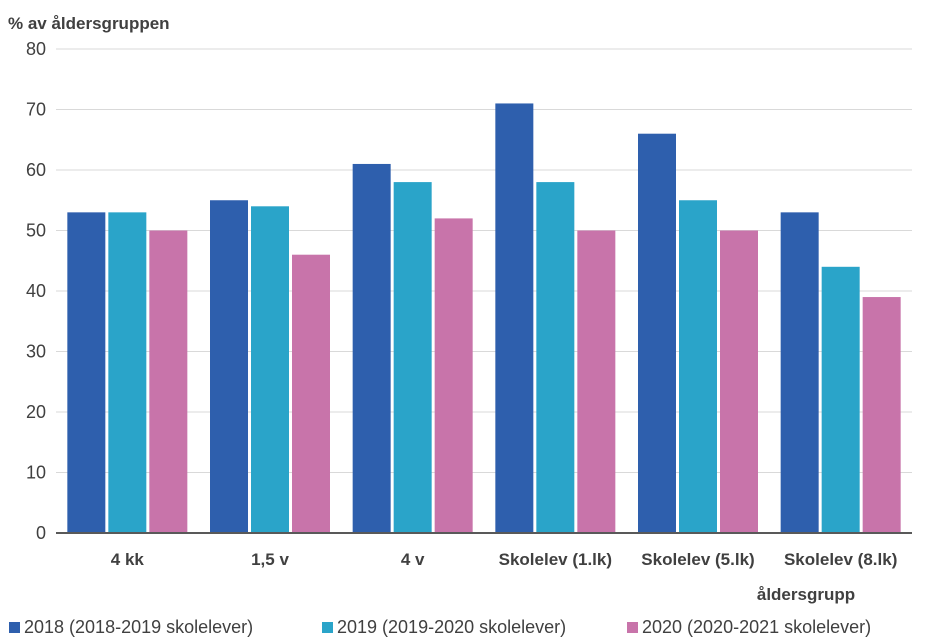 The height and width of the screenshot is (637, 926). What do you see at coordinates (138, 627) in the screenshot?
I see `legend-label: 2018 (2018-2019 skolelever)` at bounding box center [138, 627].